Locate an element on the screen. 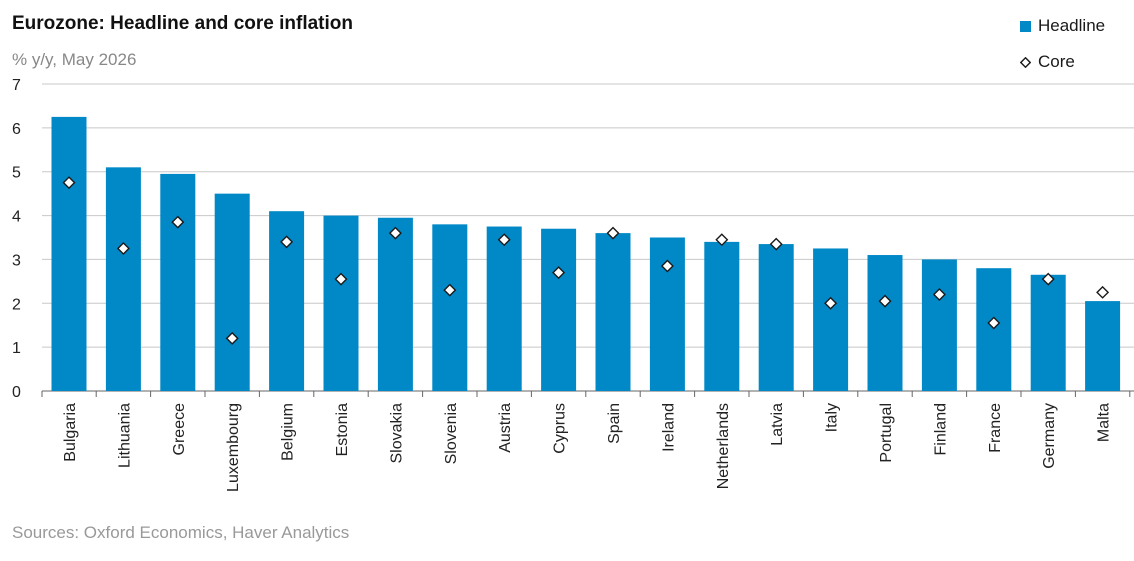 This screenshot has height=561, width=1134. legend: Headline Core is located at coordinates (1062, 50).